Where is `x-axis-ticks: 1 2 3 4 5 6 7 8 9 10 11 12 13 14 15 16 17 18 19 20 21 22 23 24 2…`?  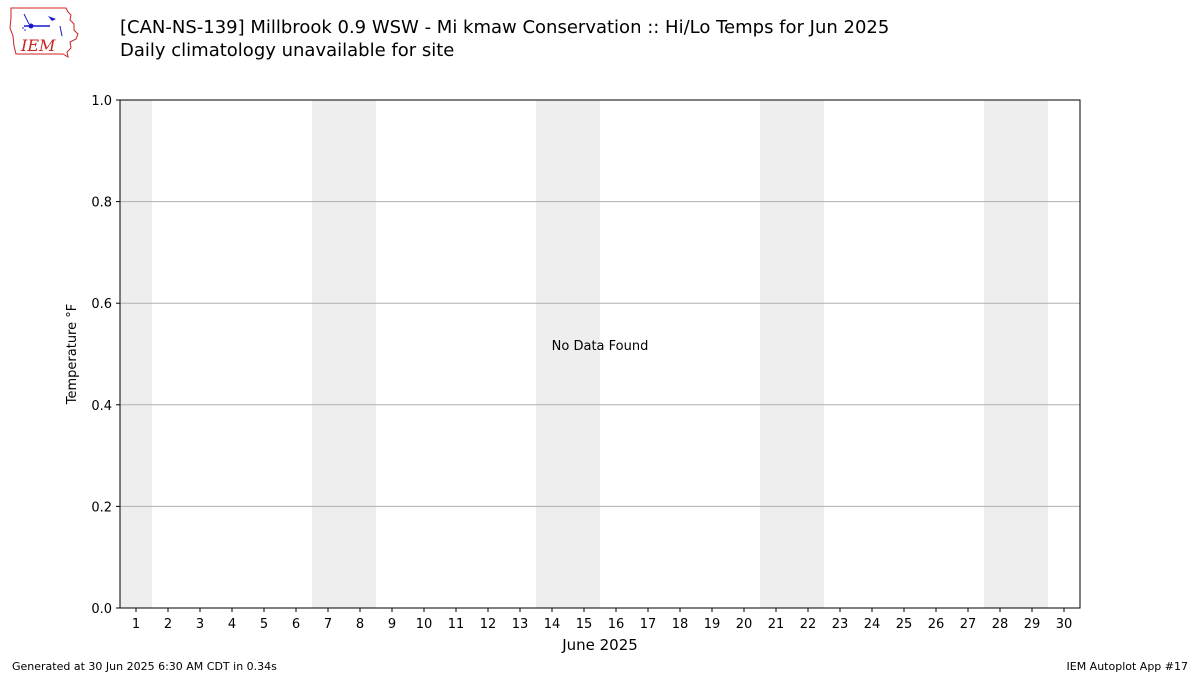 x-axis-ticks: 1 2 3 4 5 6 7 8 9 10 11 12 13 14 15 16 17 18 19 20 21 22 23 24 2… is located at coordinates (602, 620).